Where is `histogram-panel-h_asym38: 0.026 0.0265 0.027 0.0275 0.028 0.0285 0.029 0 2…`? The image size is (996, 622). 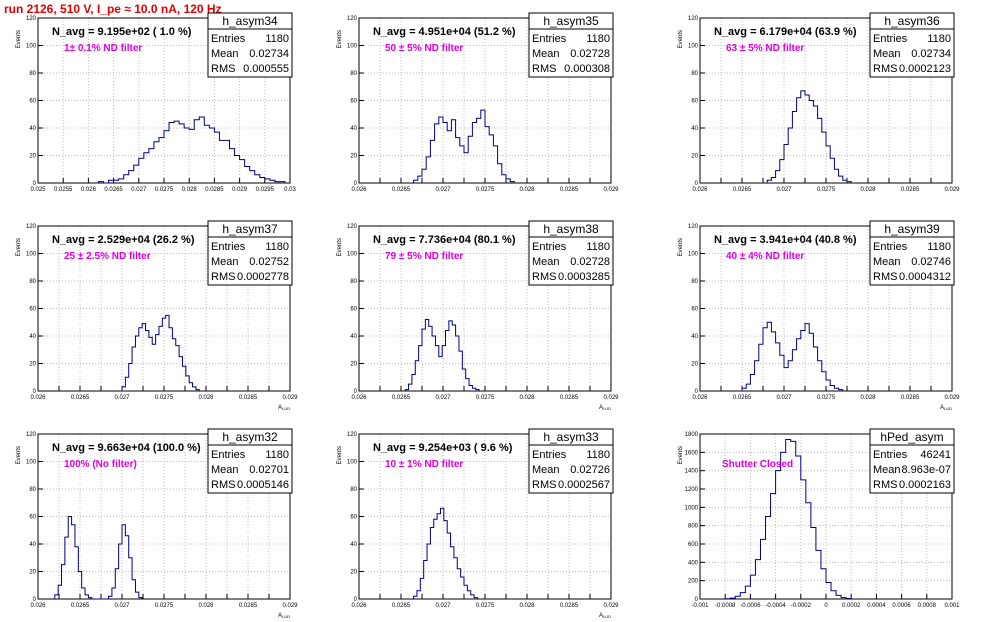
histogram-panel-h_asym38: 0.026 0.0265 0.027 0.0275 0.028 0.0285 0.029 0 2… is located at coordinates (478, 315).